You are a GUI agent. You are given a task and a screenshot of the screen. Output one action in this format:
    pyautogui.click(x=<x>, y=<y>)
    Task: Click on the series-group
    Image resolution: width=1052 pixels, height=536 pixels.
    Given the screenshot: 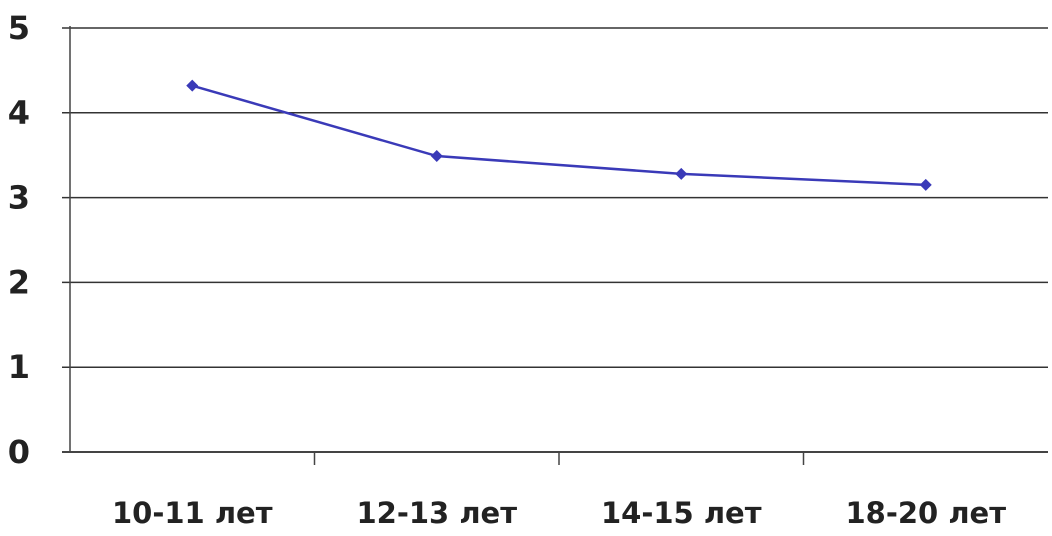 What is the action you would take?
    pyautogui.click(x=559, y=135)
    